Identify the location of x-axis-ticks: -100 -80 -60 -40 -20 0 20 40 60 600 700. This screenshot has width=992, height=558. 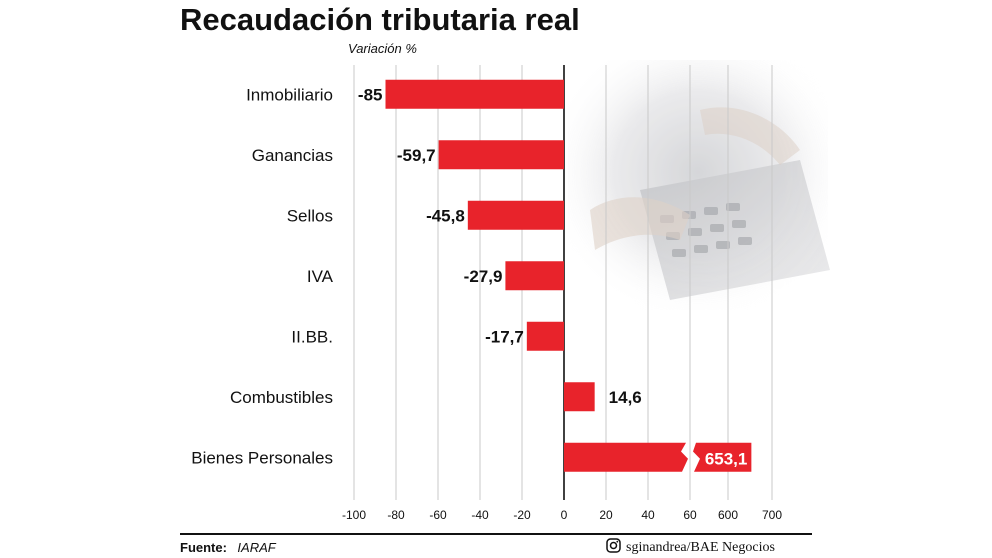
(562, 515).